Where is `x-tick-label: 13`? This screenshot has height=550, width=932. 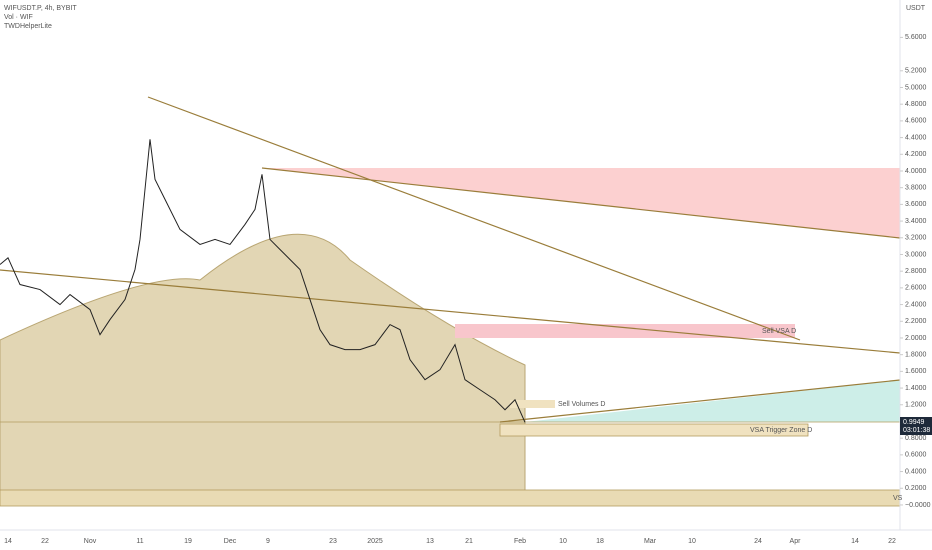
x-tick-label: 13 is located at coordinates (430, 541).